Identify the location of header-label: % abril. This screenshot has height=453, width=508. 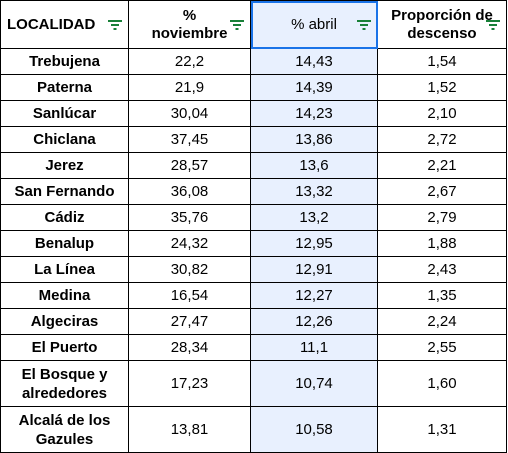
(314, 24).